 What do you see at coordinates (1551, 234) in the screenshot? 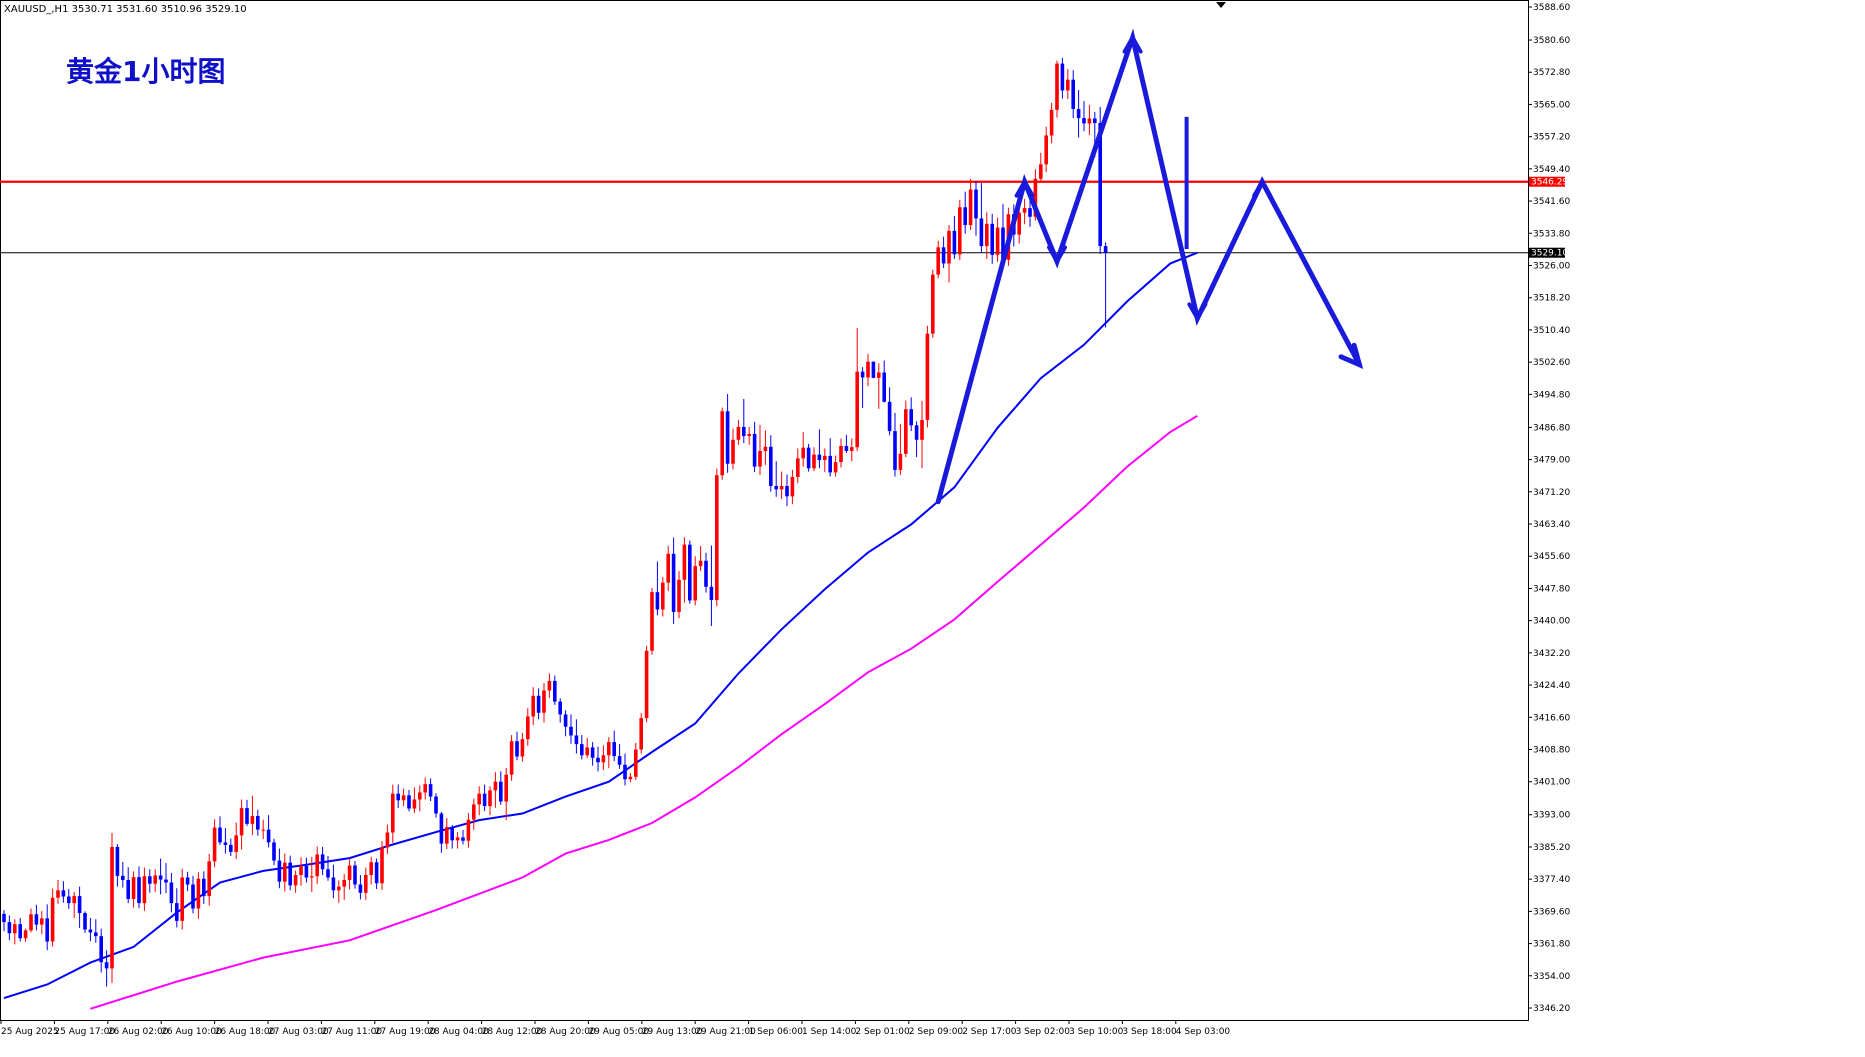
I see `y-tick-label: 3533.80` at bounding box center [1551, 234].